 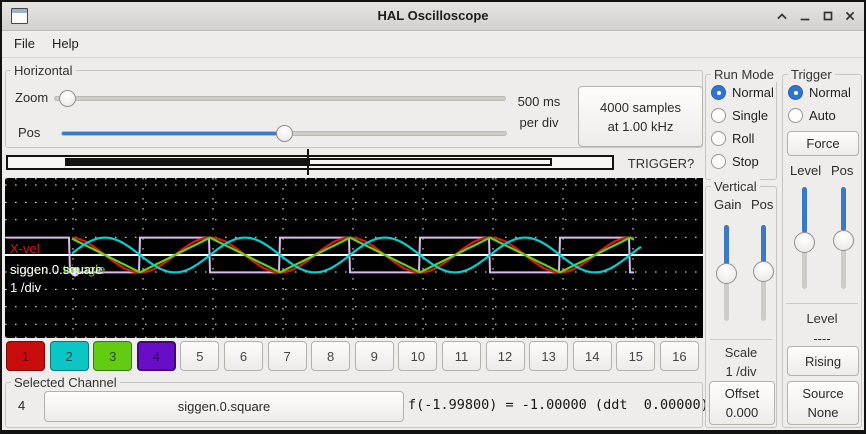 What do you see at coordinates (19, 16) in the screenshot?
I see `window-icon` at bounding box center [19, 16].